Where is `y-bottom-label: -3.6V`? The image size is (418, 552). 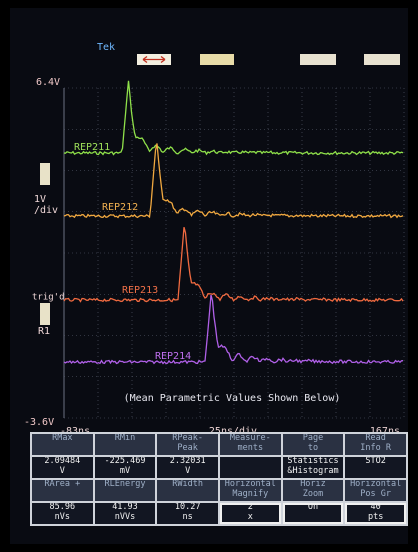 y-bottom-label: -3.6V is located at coordinates (39, 422).